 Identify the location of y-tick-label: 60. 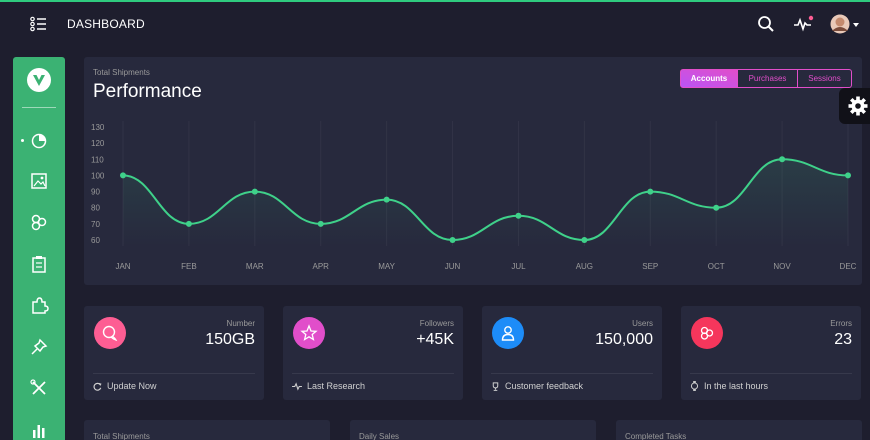
(95, 240).